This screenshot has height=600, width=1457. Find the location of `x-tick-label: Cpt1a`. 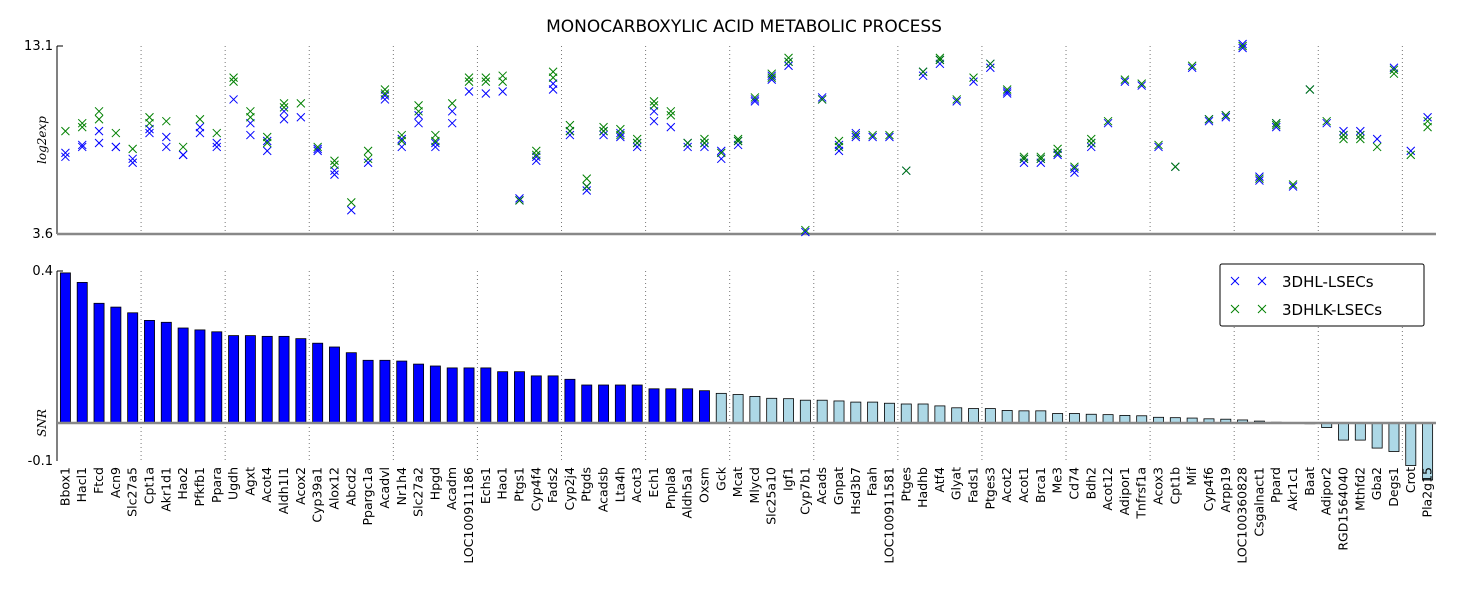

x-tick-label: Cpt1a is located at coordinates (148, 485).